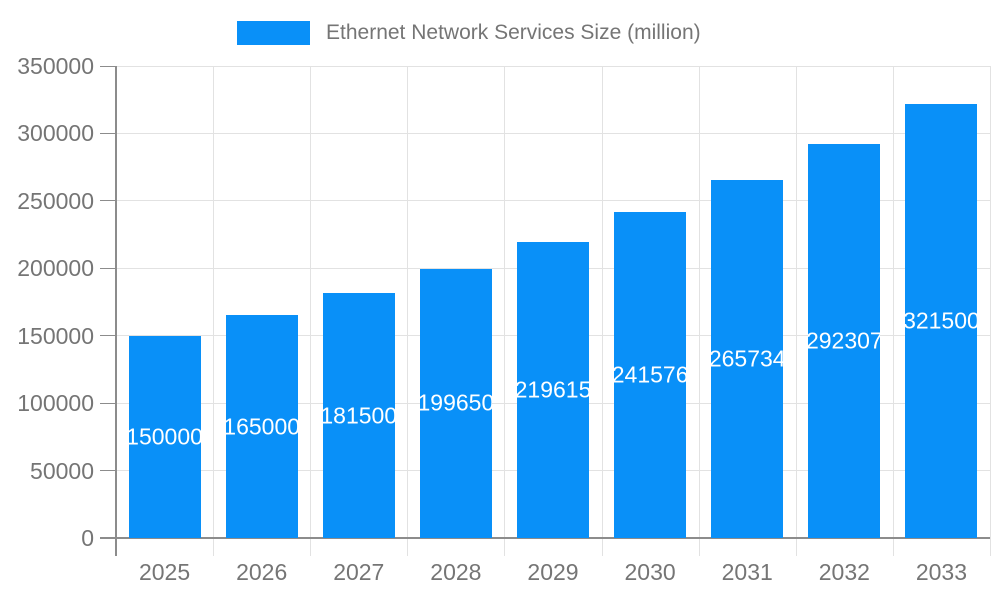  What do you see at coordinates (844, 572) in the screenshot?
I see `x-tick-label: 2032` at bounding box center [844, 572].